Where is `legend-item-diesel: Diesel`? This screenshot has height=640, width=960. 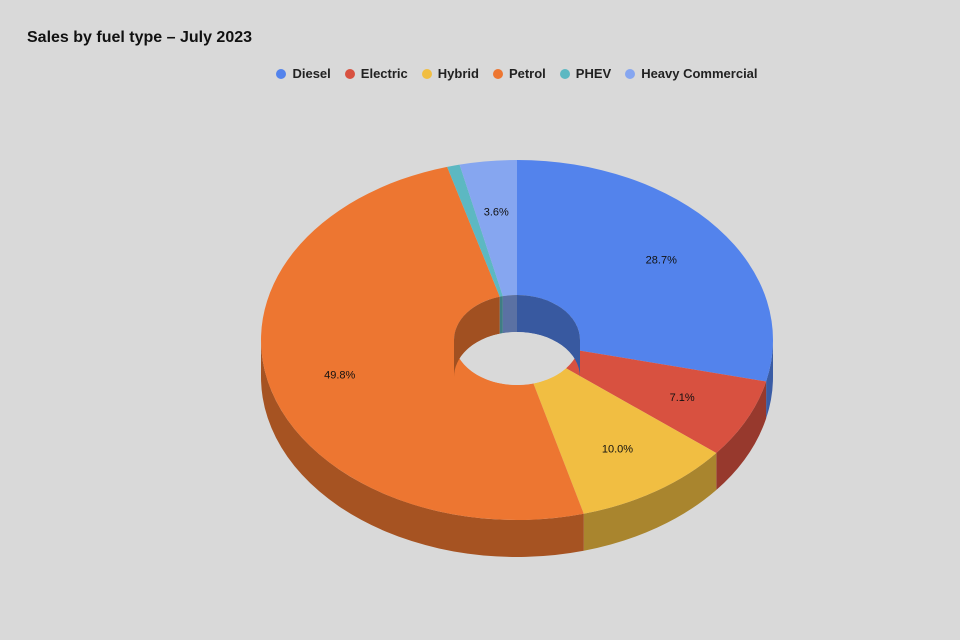 legend-item-diesel: Diesel is located at coordinates (303, 73).